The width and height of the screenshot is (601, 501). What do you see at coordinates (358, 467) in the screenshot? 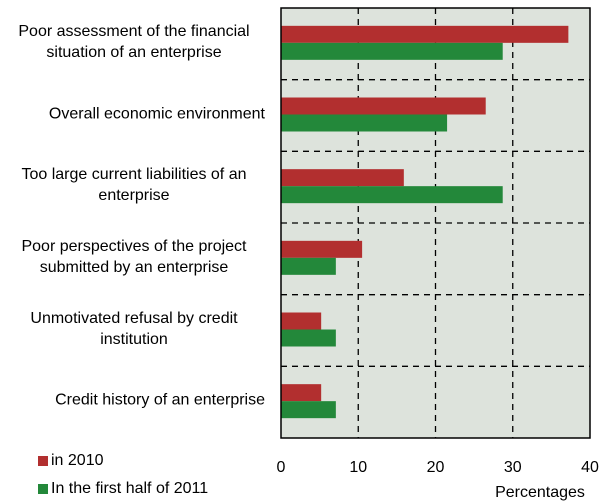
I see `x-tick-label: 10` at bounding box center [358, 467].